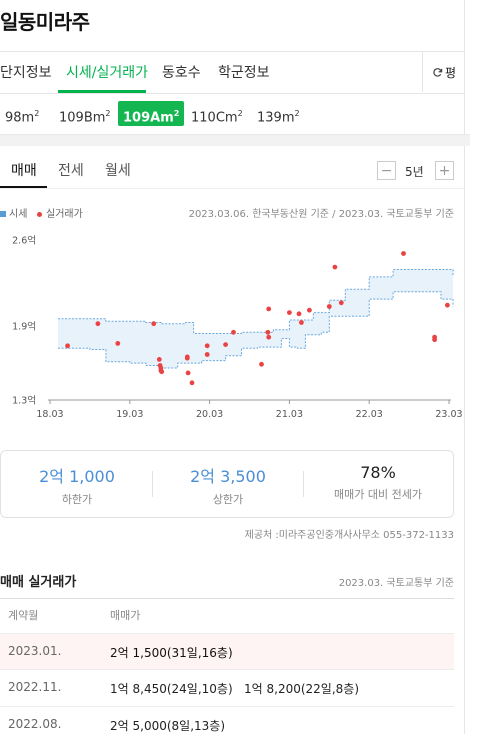 The image size is (478, 743). I want to click on tab-price: 시세/실거래가, so click(107, 73).